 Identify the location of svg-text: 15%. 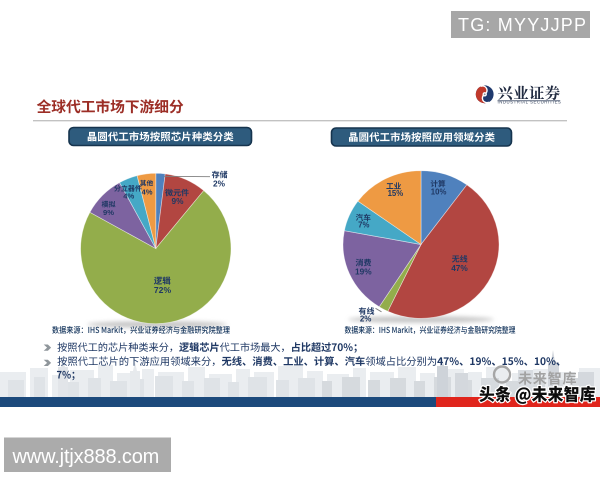
(396, 193).